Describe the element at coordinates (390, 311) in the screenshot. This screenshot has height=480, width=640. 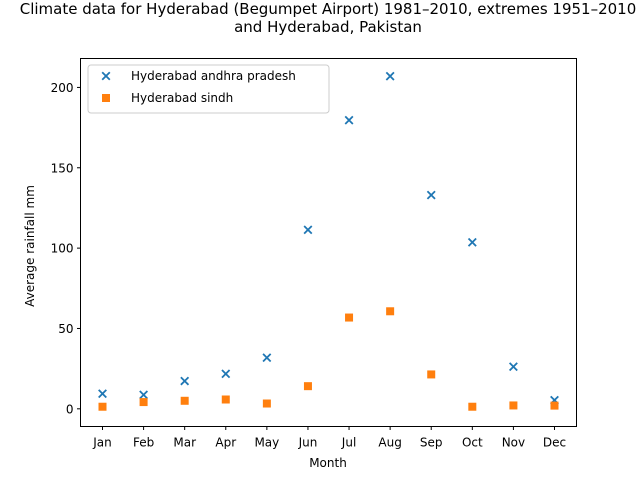
I see `point-hyderabad-sindh-aug` at that location.